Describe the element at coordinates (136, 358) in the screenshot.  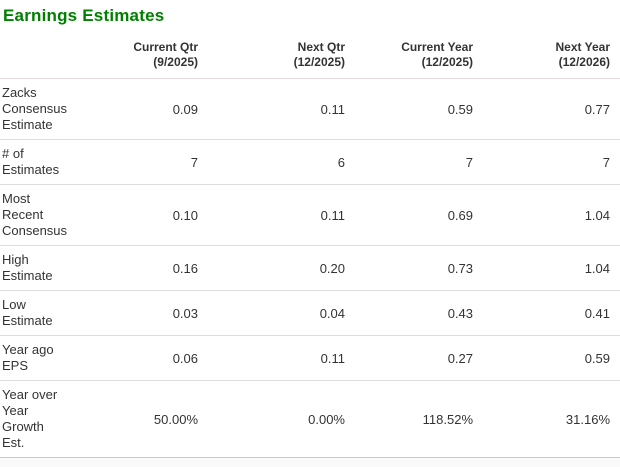
I see `estimate-value: 0.06` at that location.